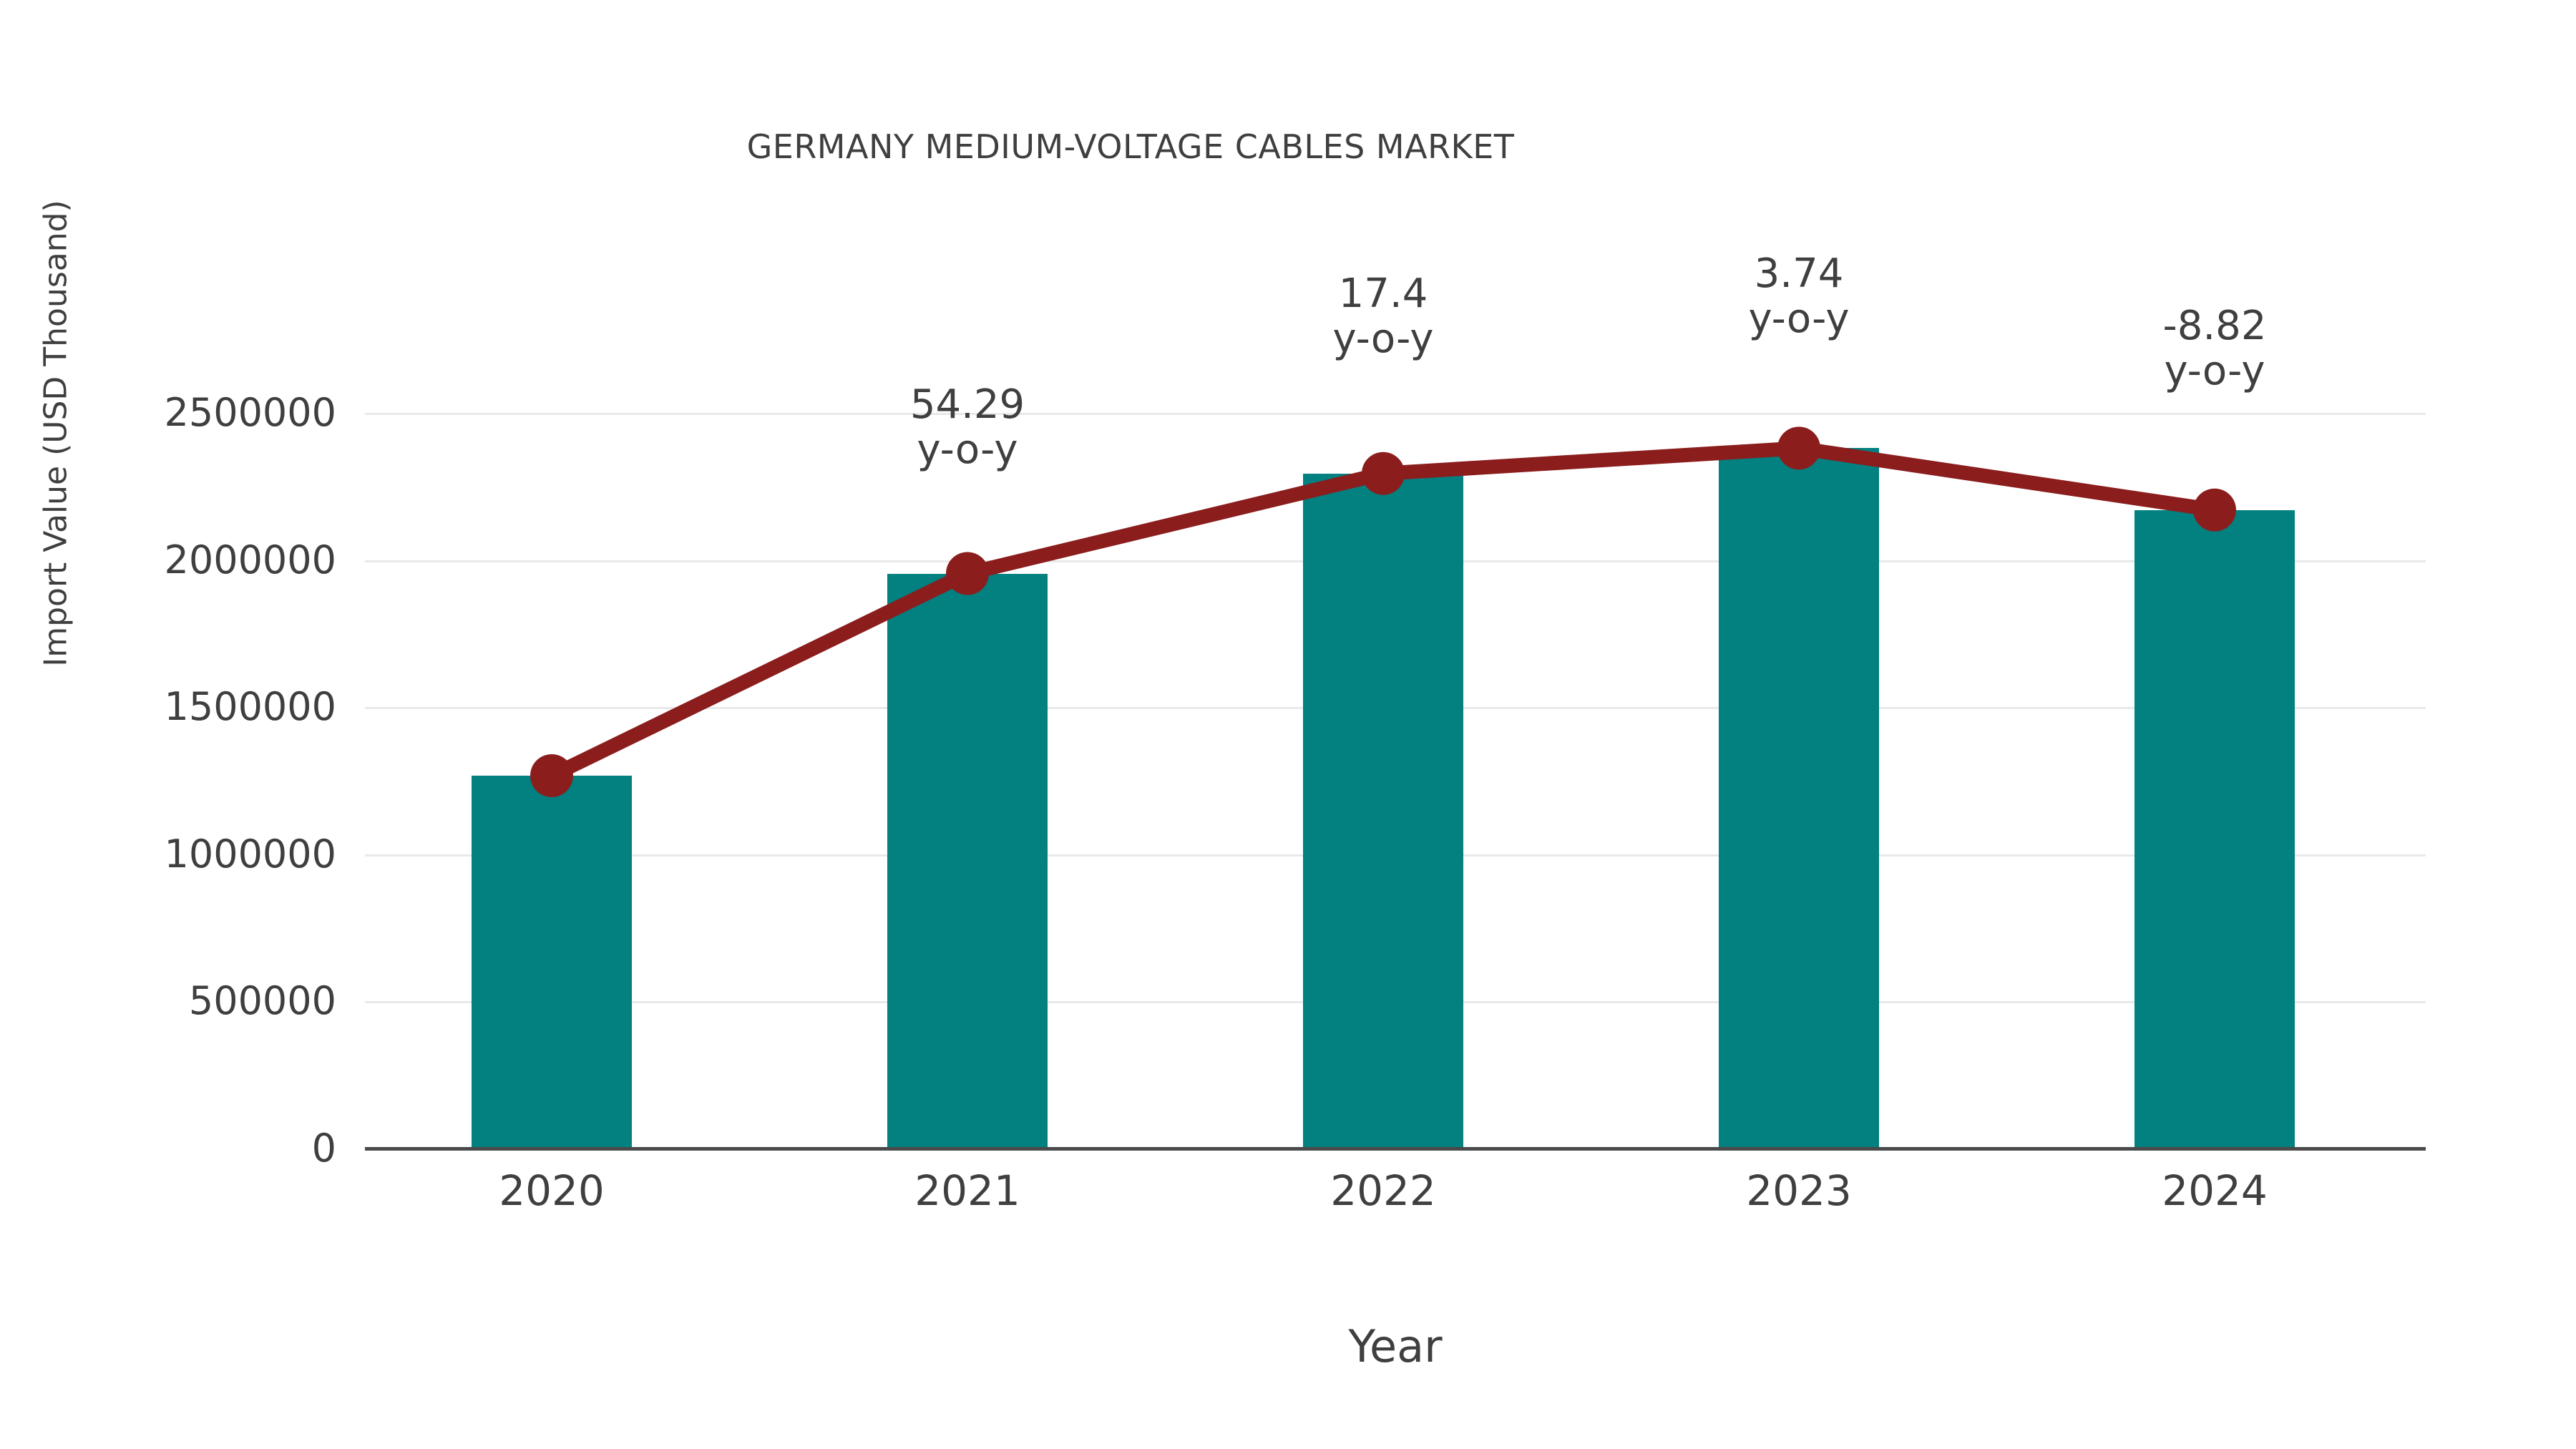  What do you see at coordinates (967, 404) in the screenshot?
I see `annotation-2021-value: 54.29` at bounding box center [967, 404].